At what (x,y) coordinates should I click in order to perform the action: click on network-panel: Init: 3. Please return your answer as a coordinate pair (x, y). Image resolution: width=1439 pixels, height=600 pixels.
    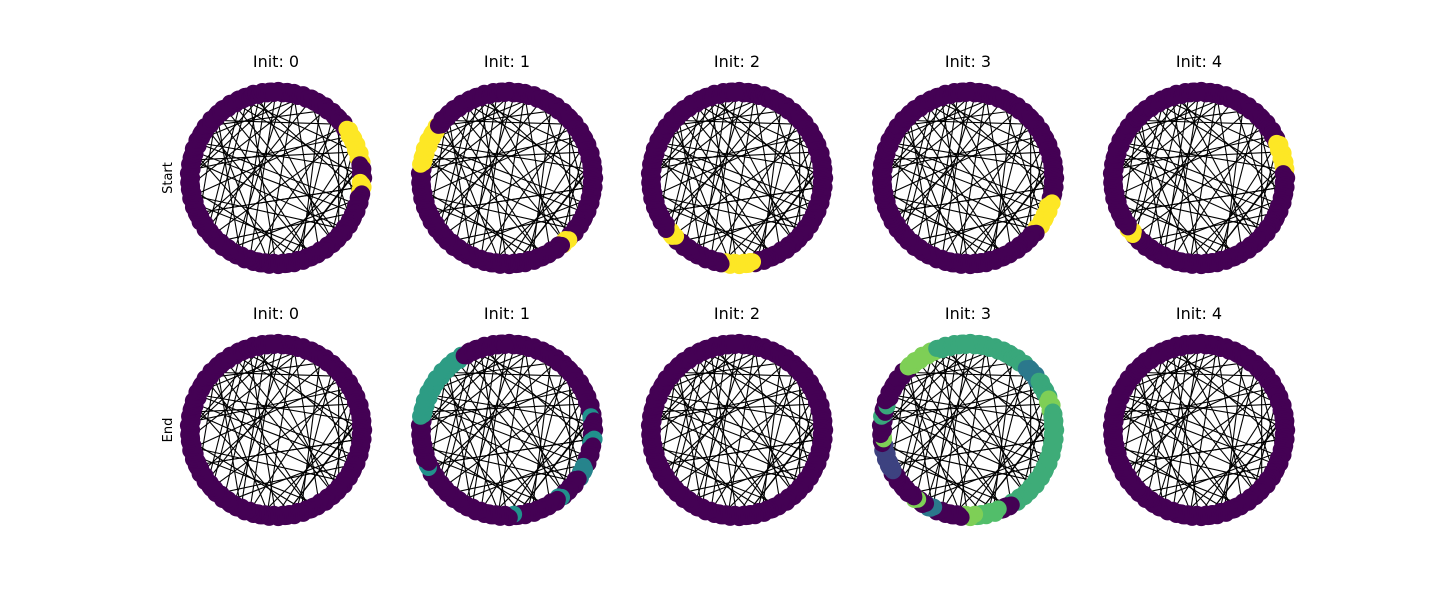
    Looking at the image, I should click on (968, 163).